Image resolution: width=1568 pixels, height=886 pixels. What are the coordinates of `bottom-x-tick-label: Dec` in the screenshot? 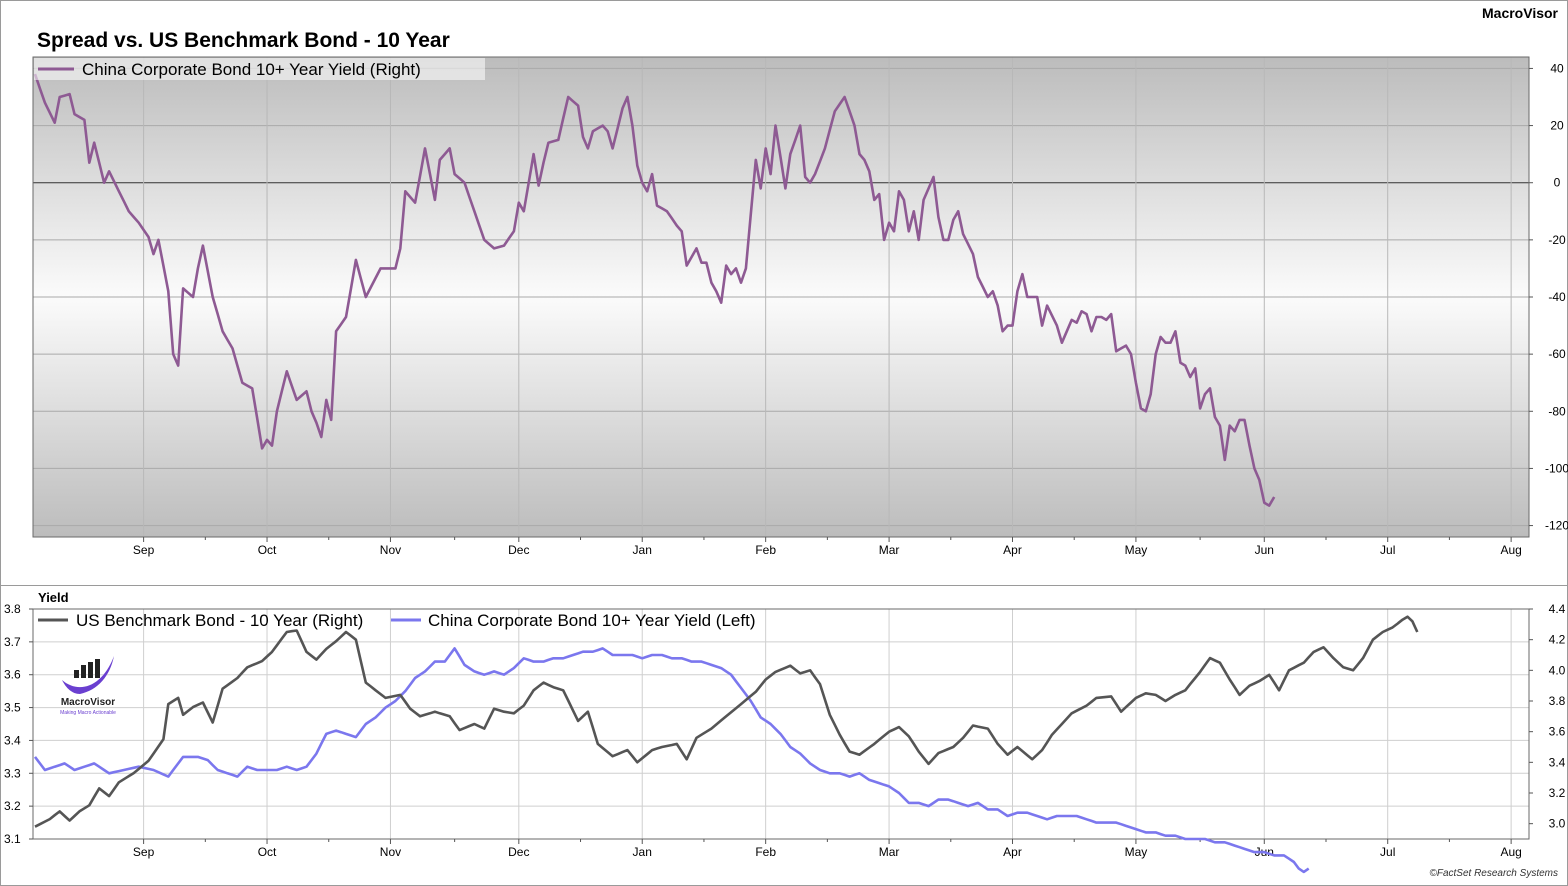 It's located at (518, 852).